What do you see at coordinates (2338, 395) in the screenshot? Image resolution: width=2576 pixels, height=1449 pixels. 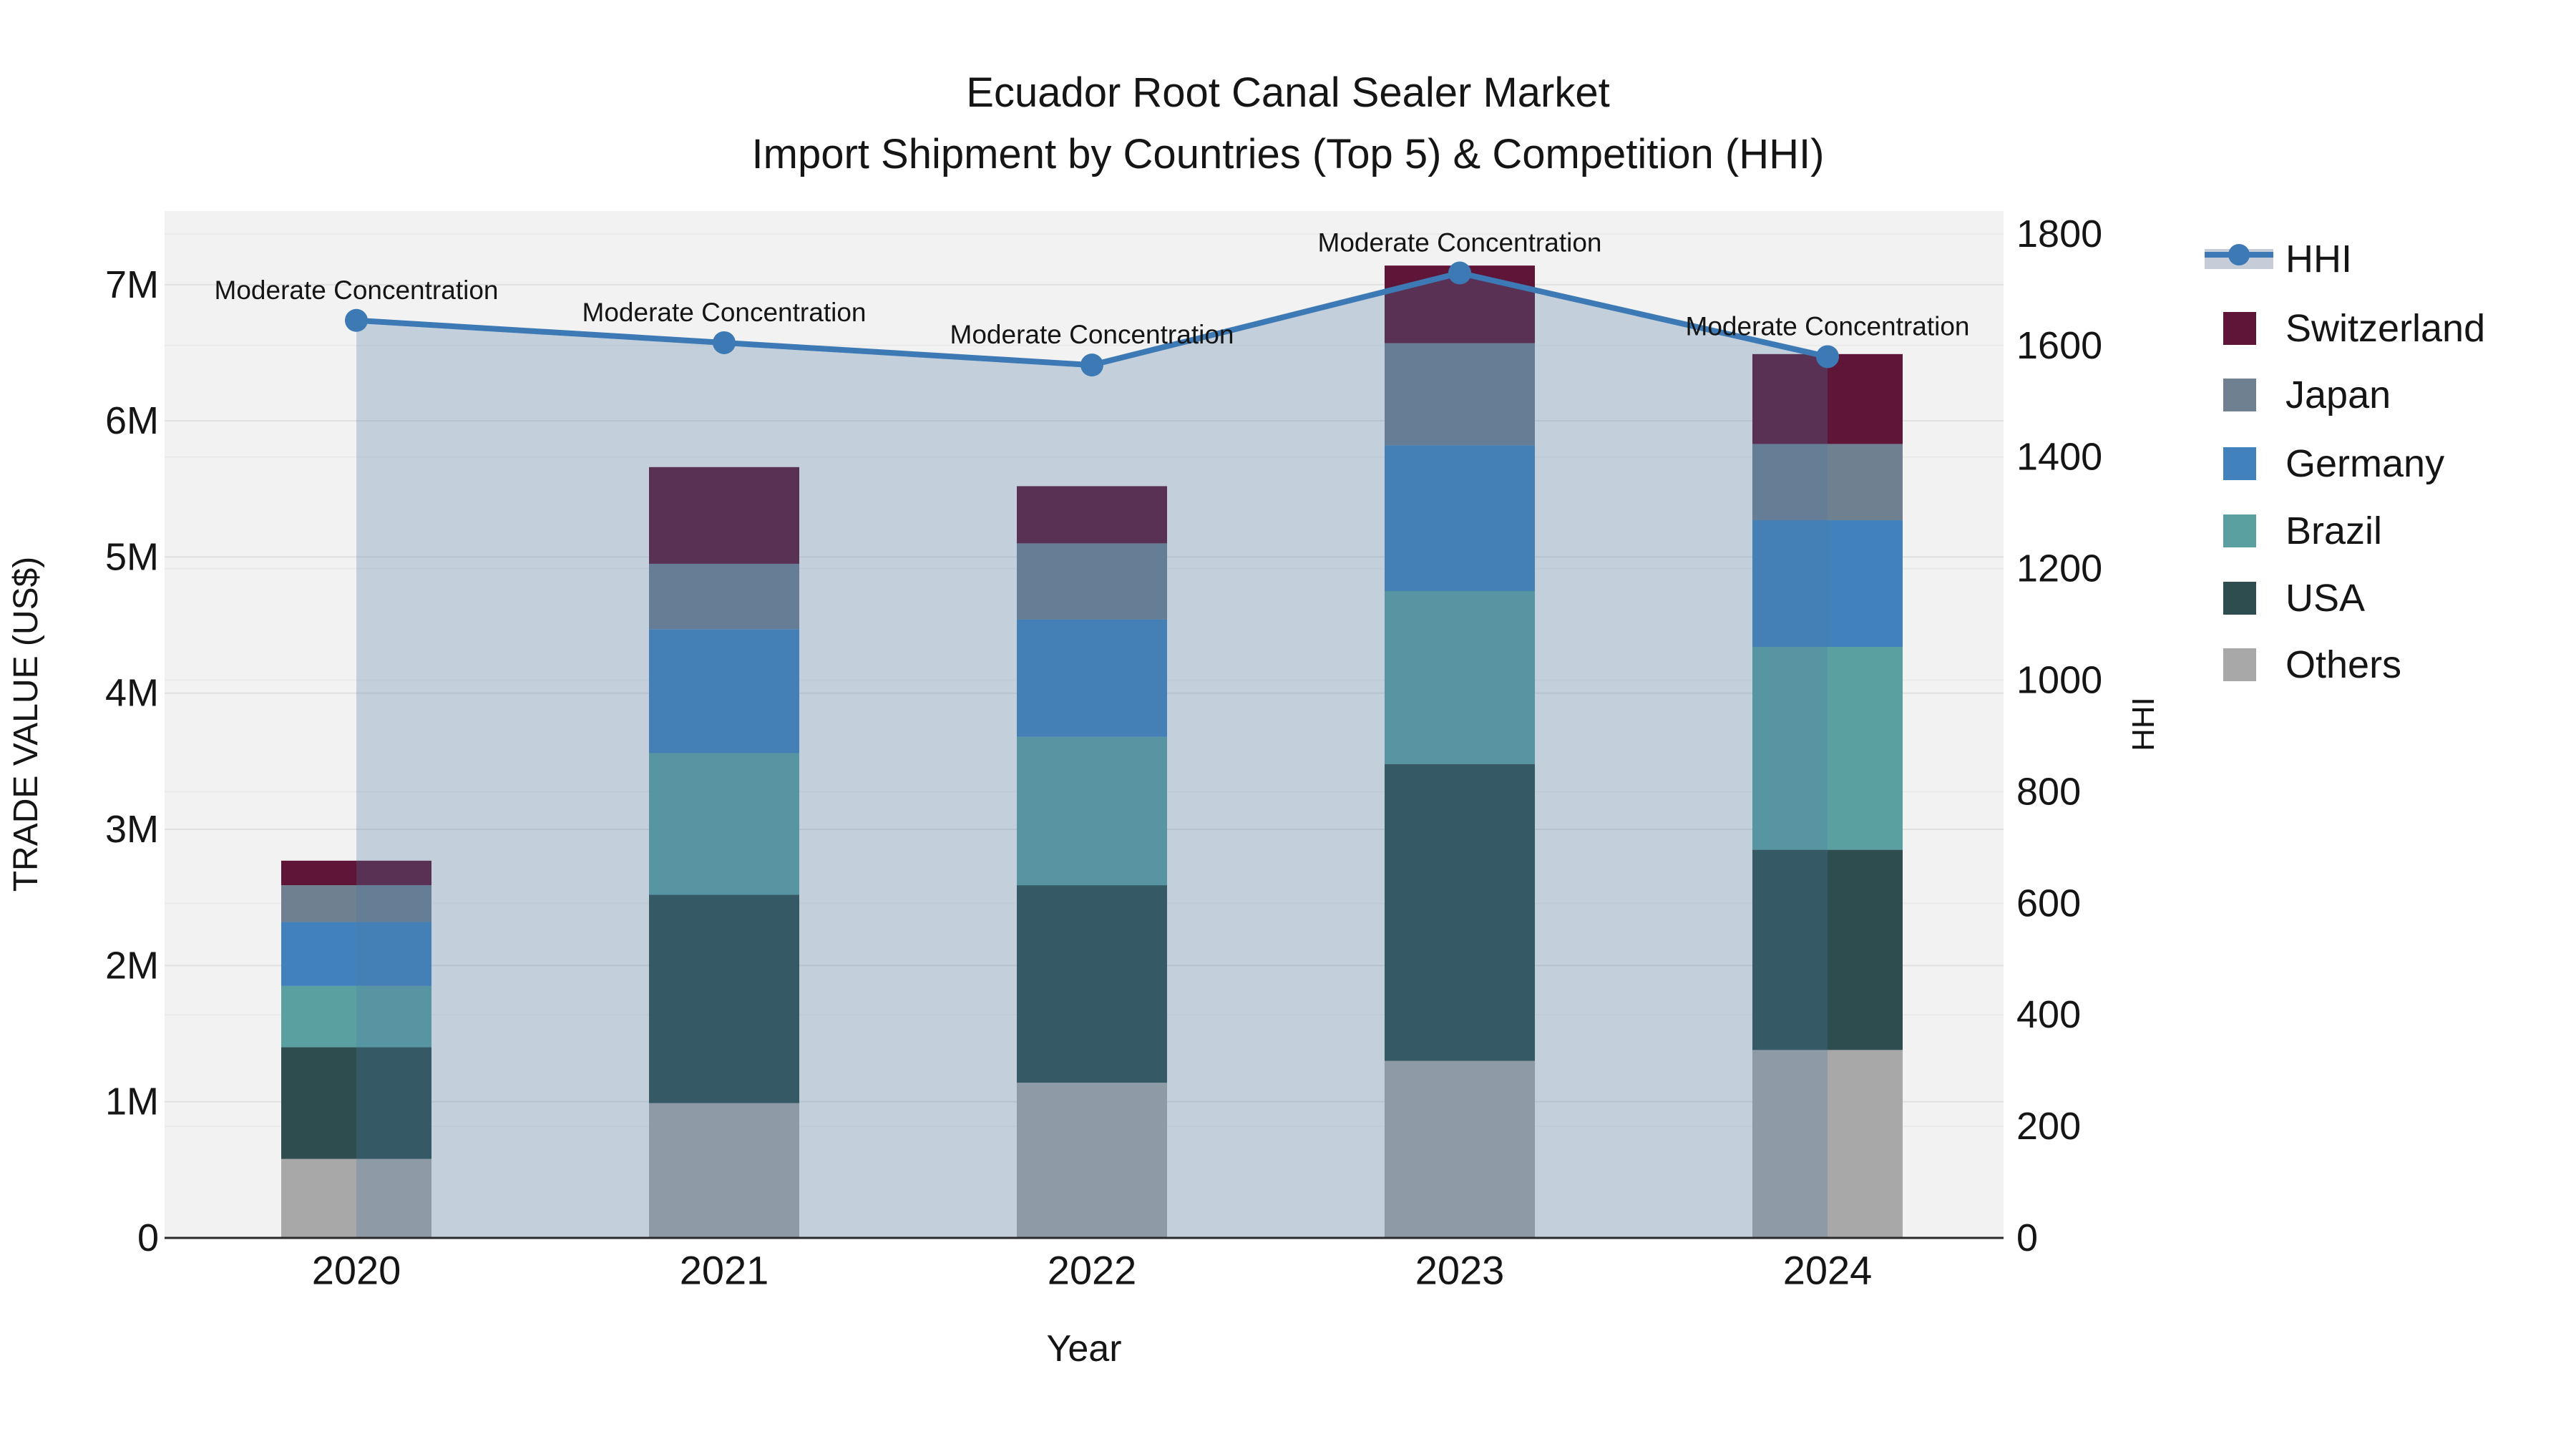 I see `legend-label-japan: Japan` at bounding box center [2338, 395].